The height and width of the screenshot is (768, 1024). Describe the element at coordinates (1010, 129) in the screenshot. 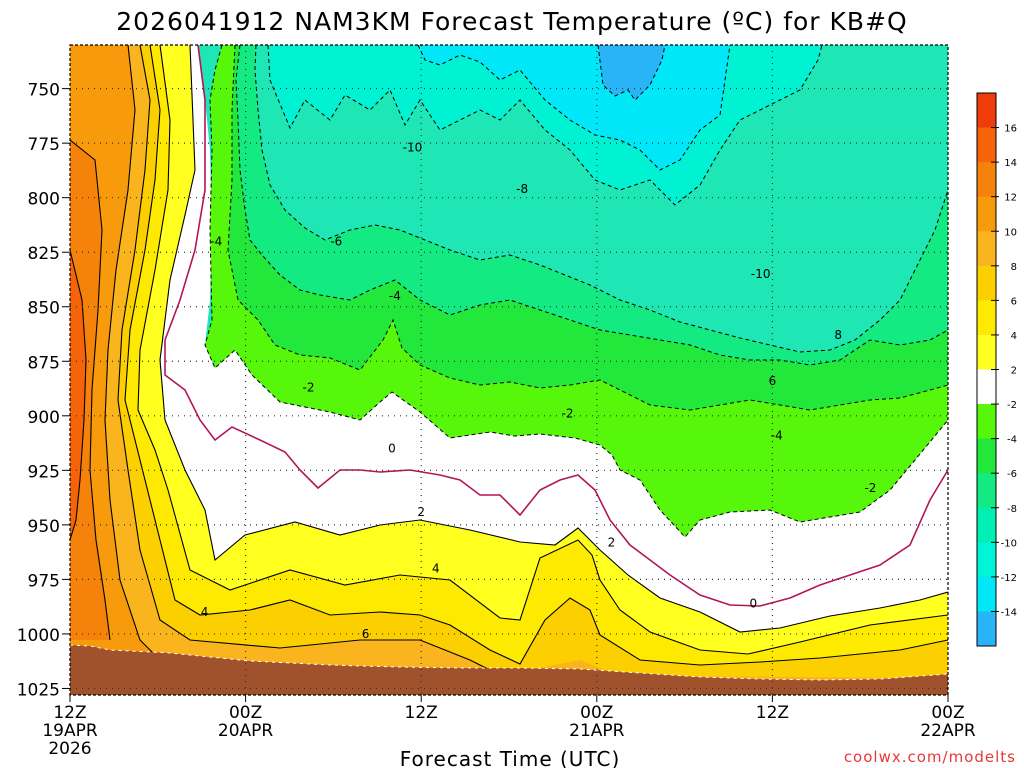

I see `colorbar-tick-label: 16` at that location.